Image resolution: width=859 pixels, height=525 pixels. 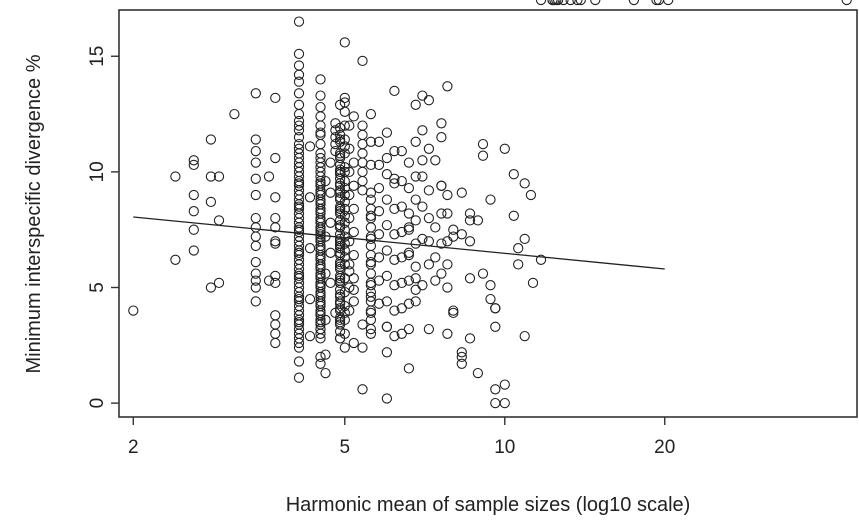 I want to click on regression-line, so click(x=399, y=243).